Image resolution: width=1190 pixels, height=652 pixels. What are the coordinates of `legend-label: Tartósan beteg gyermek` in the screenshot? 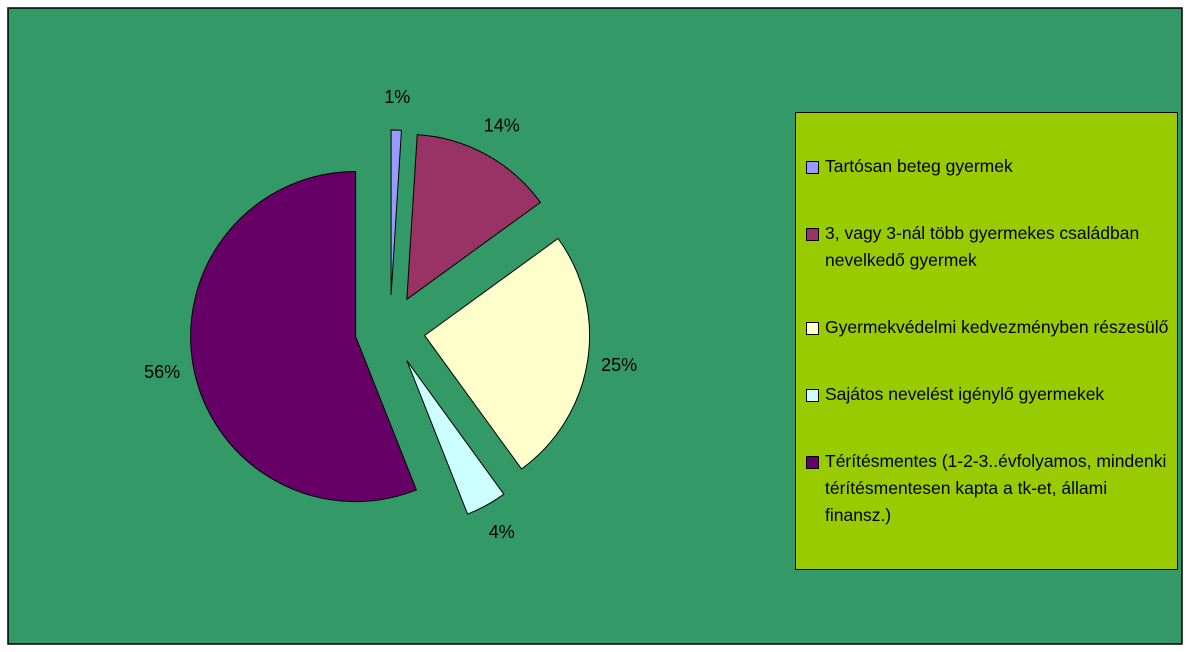 It's located at (919, 166).